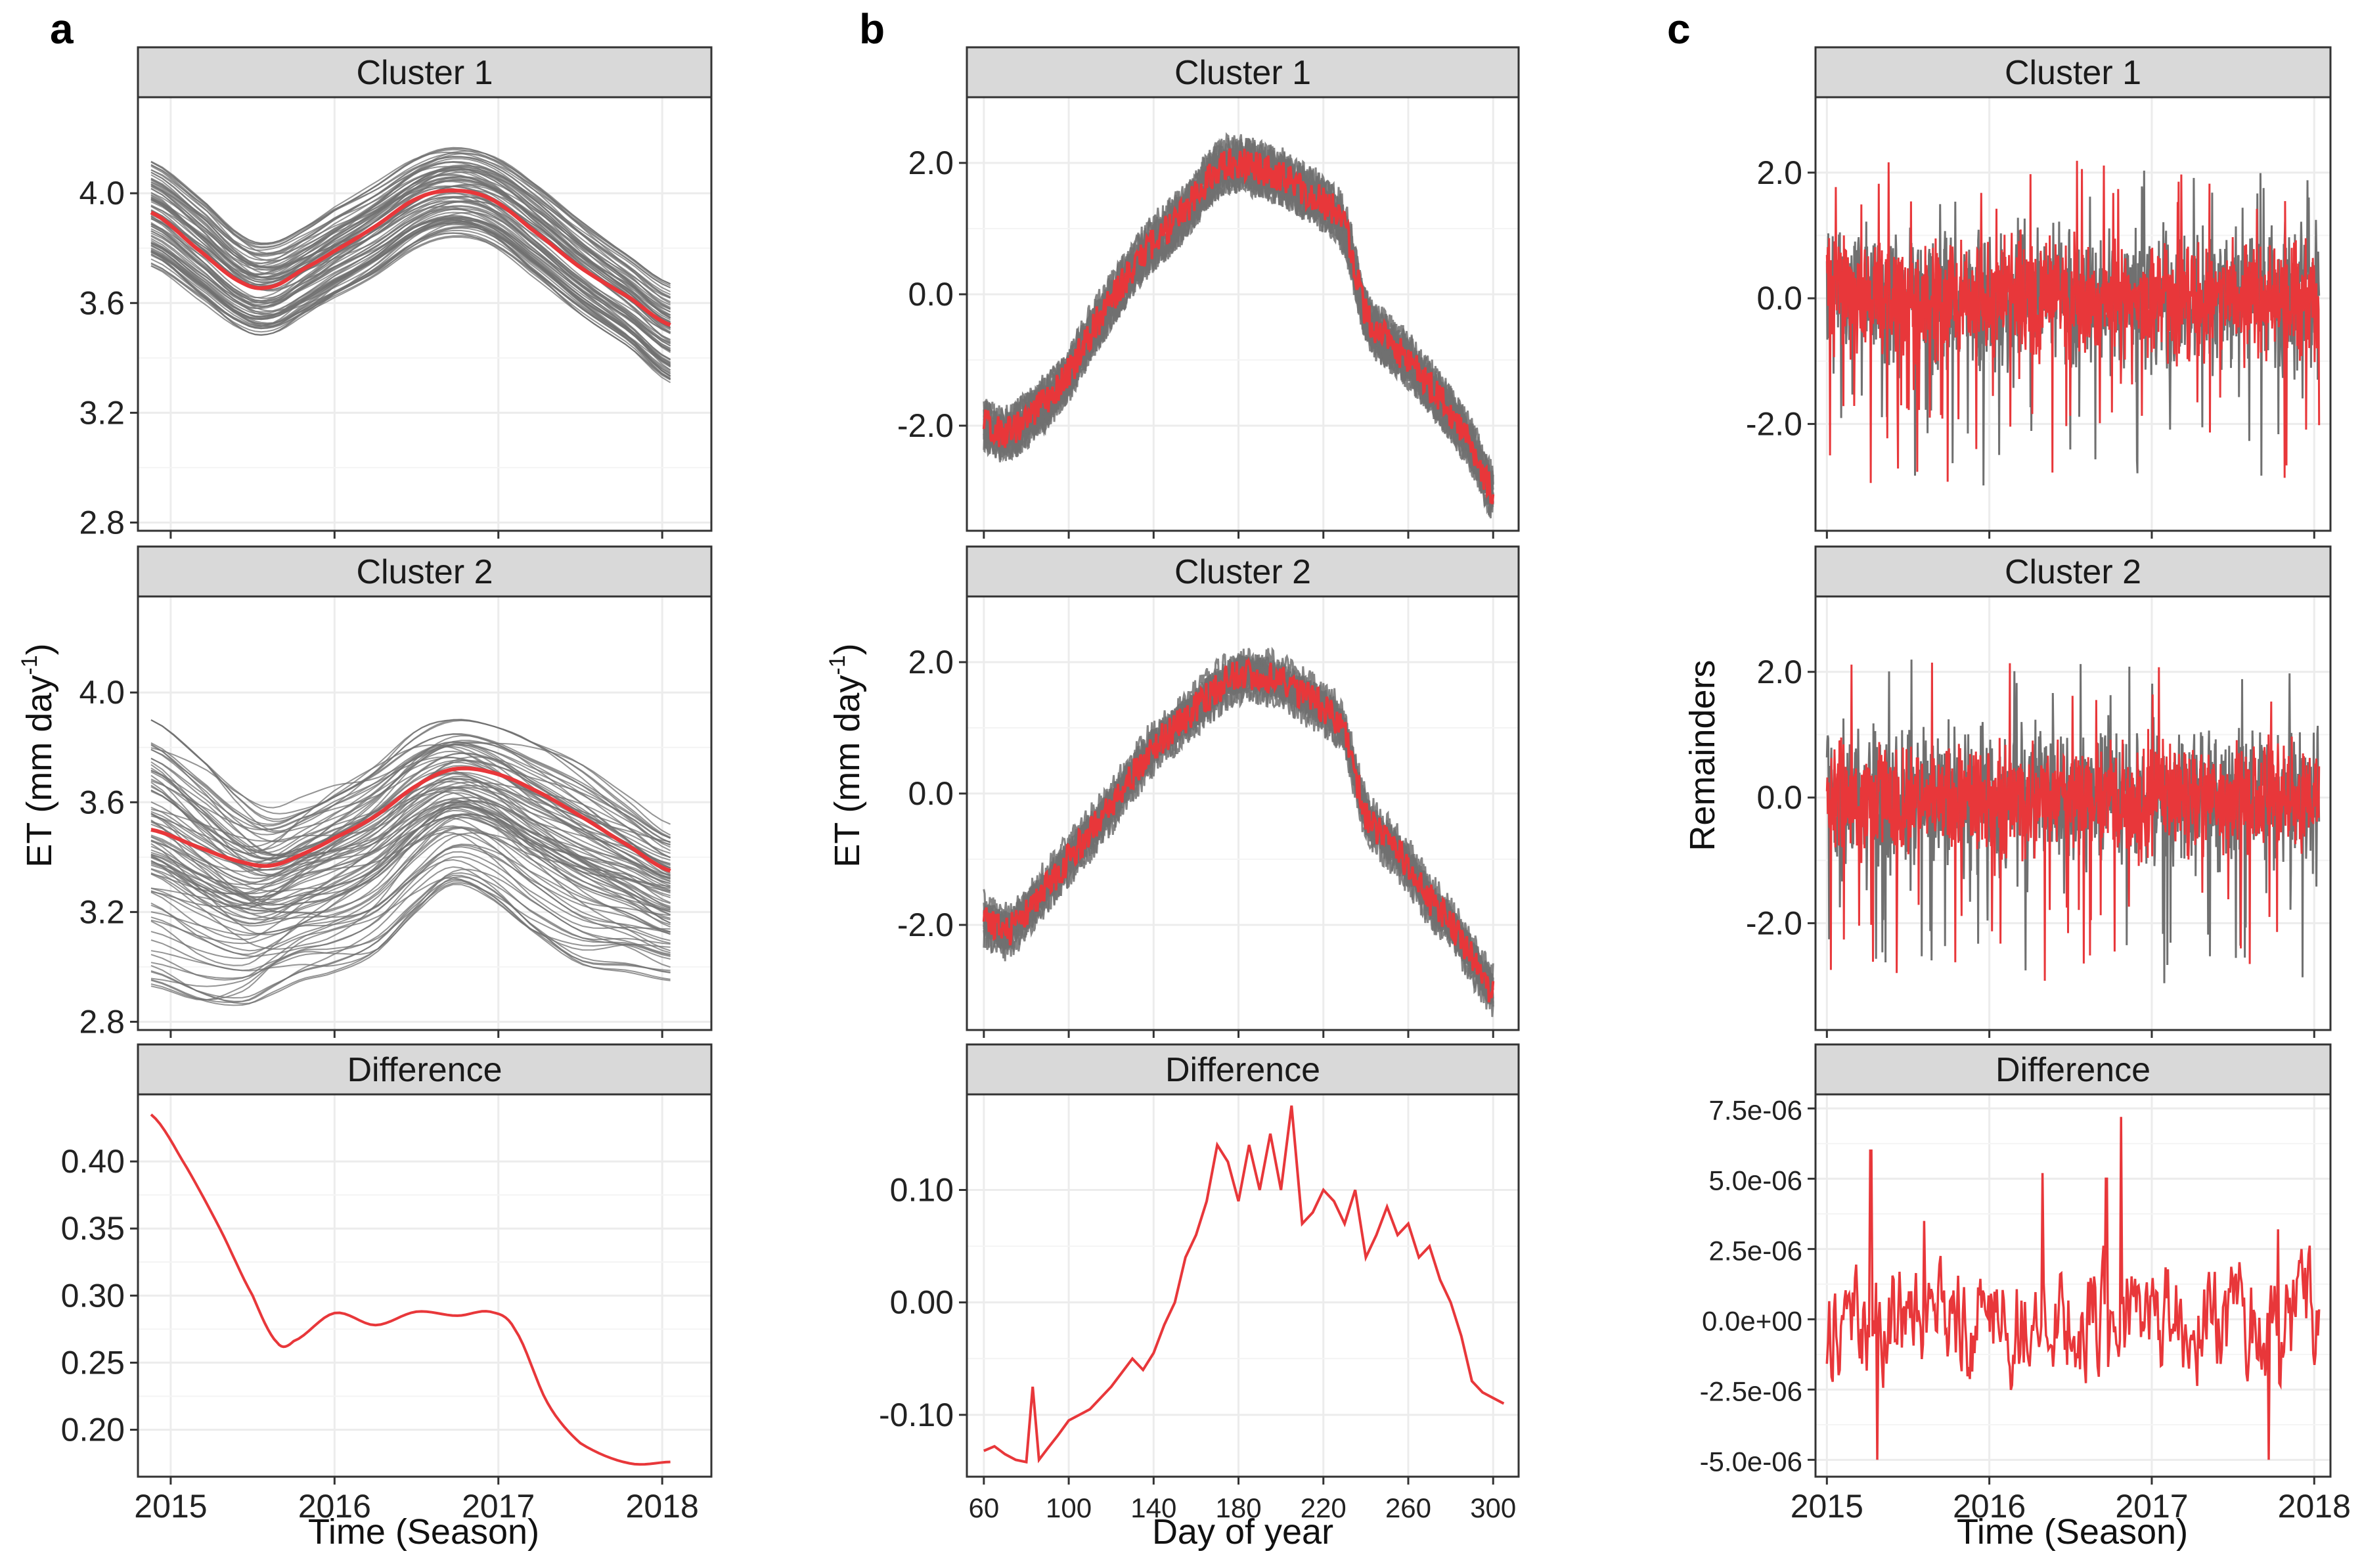 This screenshot has width=2362, height=1568. Describe the element at coordinates (93, 1430) in the screenshot. I see `y-tick-label: 0.20` at that location.